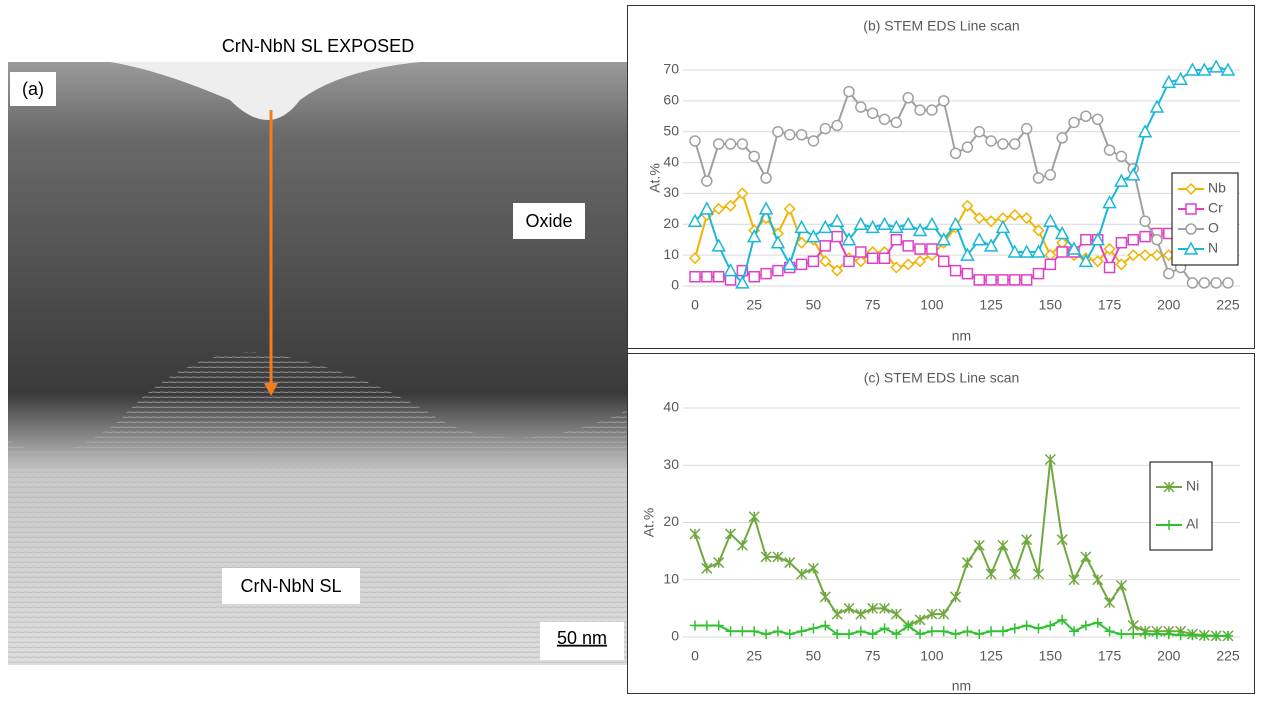  I want to click on y-tick-label: 50, so click(671, 130).